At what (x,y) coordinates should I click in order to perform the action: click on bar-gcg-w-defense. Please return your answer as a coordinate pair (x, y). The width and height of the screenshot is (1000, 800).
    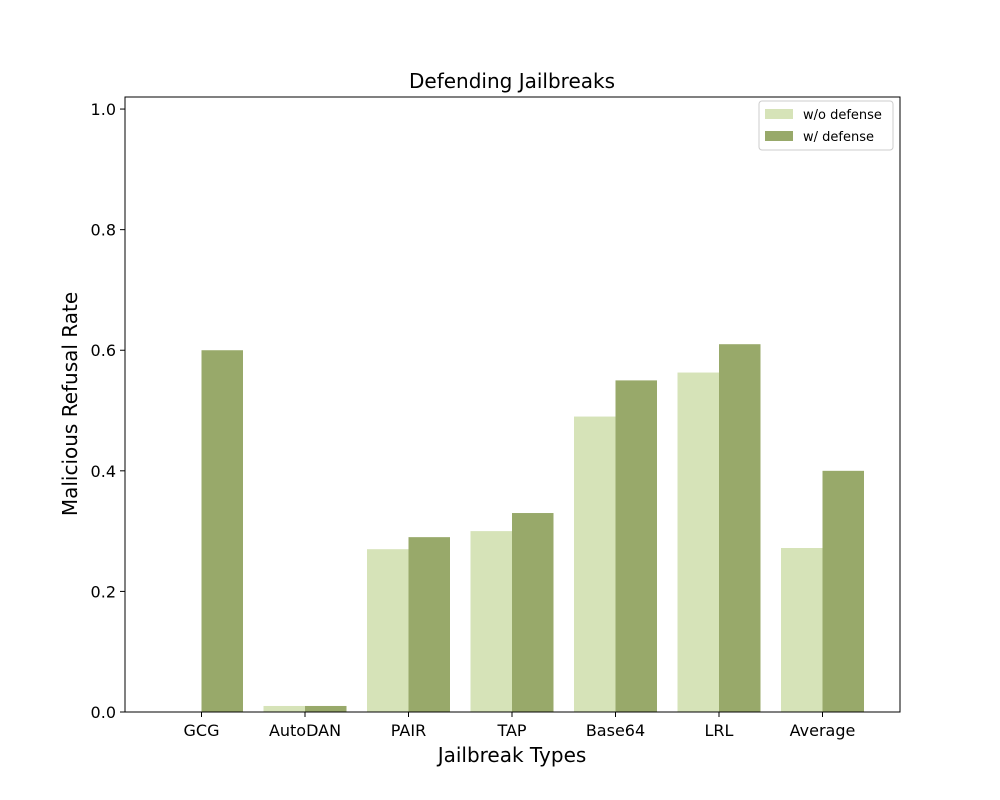
    Looking at the image, I should click on (222, 531).